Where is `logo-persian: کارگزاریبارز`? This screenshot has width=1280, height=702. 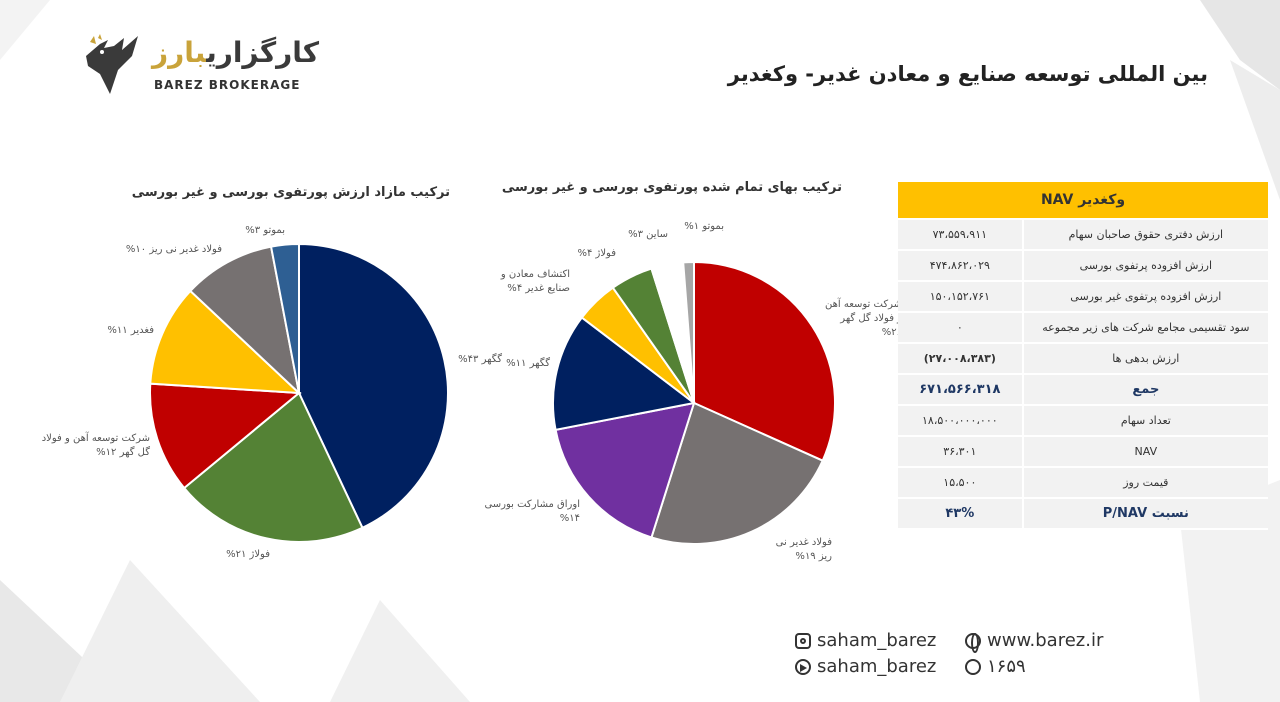 logo-persian: کارگزاریبارز is located at coordinates (236, 52).